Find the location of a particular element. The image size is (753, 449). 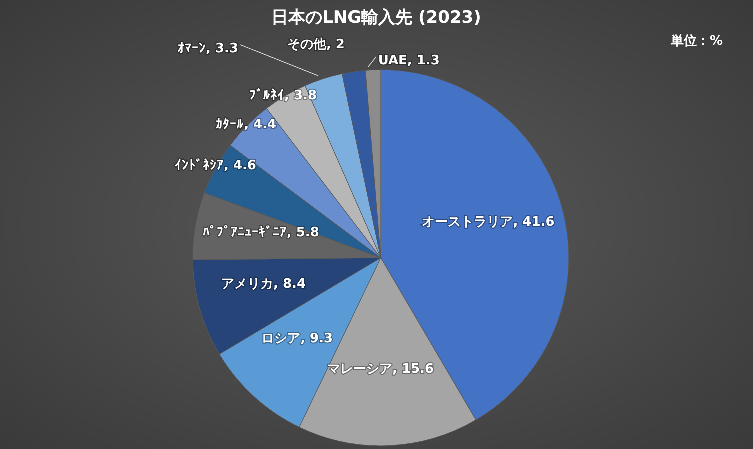

slice-label: ﾊﾟﾌﾟｱﾆｭｰｷﾞﾆｱ, 5.8 is located at coordinates (261, 232).